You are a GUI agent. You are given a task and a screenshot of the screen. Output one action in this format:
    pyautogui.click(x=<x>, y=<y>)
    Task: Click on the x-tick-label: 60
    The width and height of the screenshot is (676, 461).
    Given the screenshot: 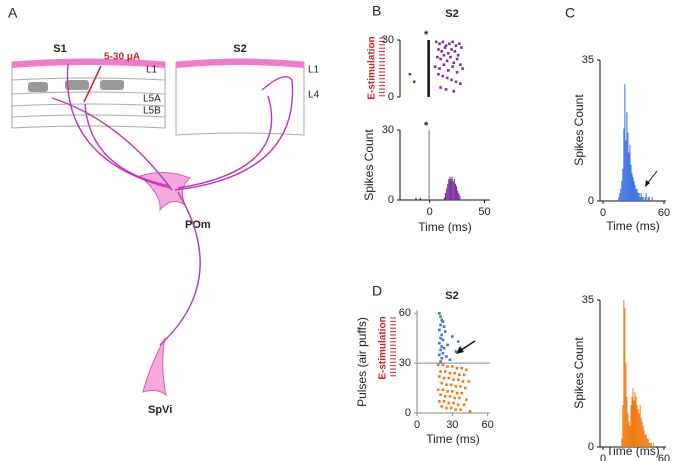 What is the action you would take?
    pyautogui.click(x=488, y=425)
    